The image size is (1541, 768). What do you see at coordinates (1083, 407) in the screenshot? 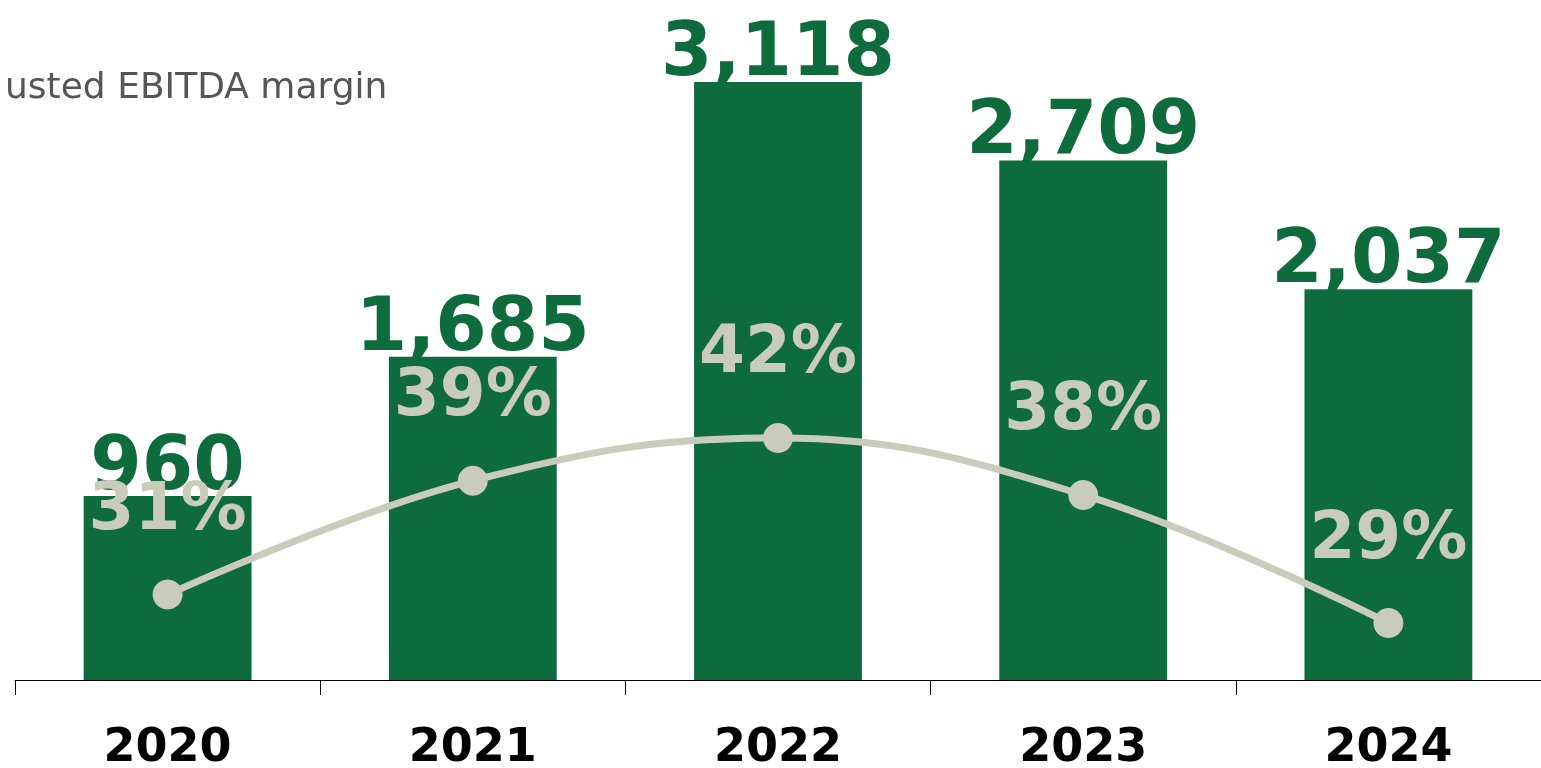
I see `data-label: 38%` at bounding box center [1083, 407].